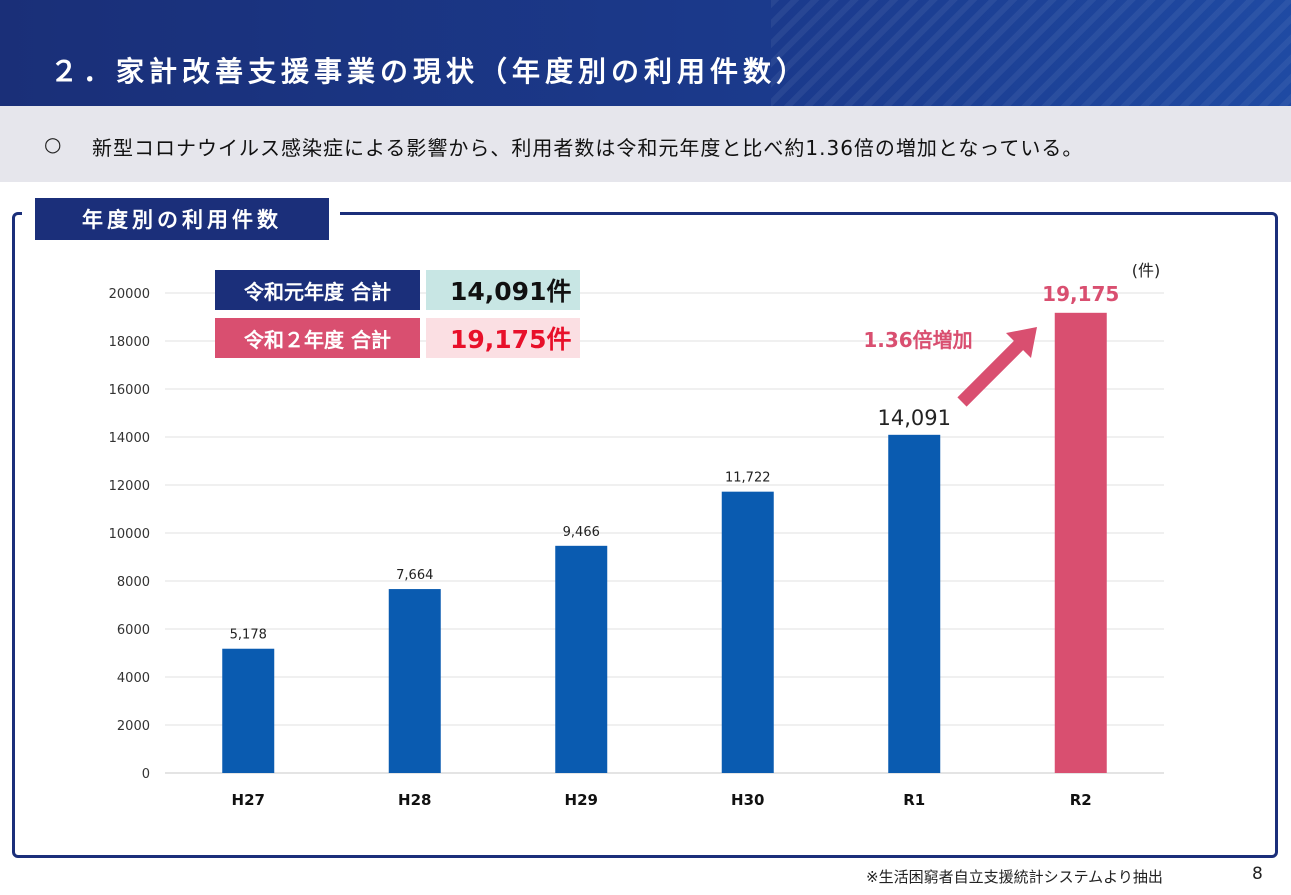 The image size is (1291, 895). Describe the element at coordinates (1014, 877) in the screenshot. I see `source-note: ※生活困窮者自立支援統計システムより抽出` at that location.